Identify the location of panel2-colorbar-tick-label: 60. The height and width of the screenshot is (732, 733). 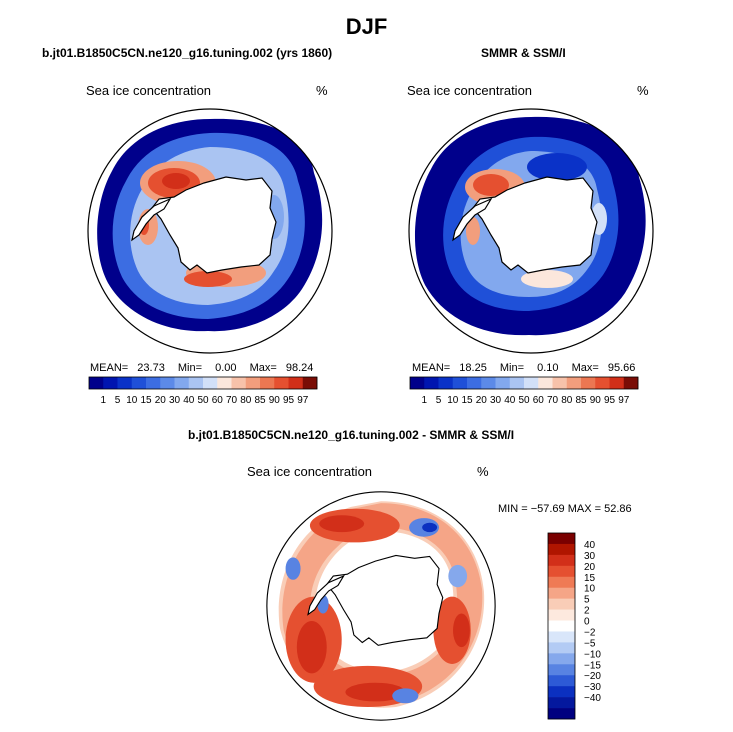
(539, 400).